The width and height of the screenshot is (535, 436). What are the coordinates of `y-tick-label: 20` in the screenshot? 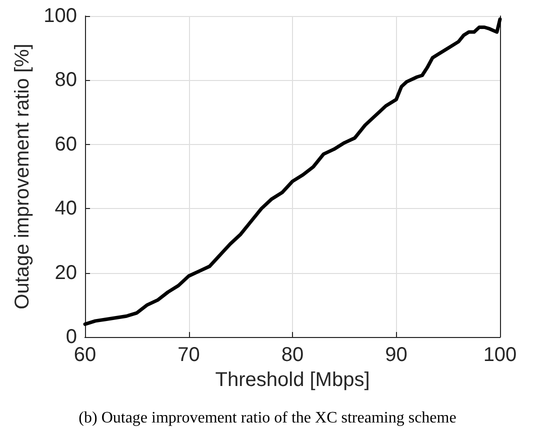 It's located at (65, 273).